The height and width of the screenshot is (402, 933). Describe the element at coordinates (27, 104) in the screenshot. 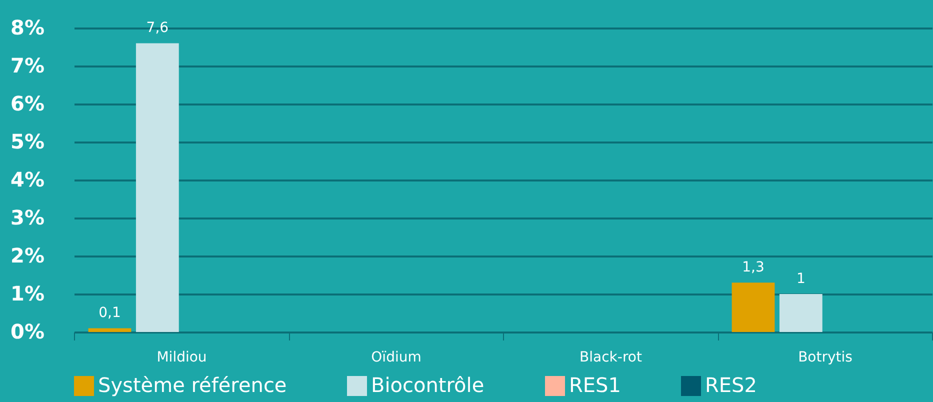

I see `y-tick-label: 6%` at that location.